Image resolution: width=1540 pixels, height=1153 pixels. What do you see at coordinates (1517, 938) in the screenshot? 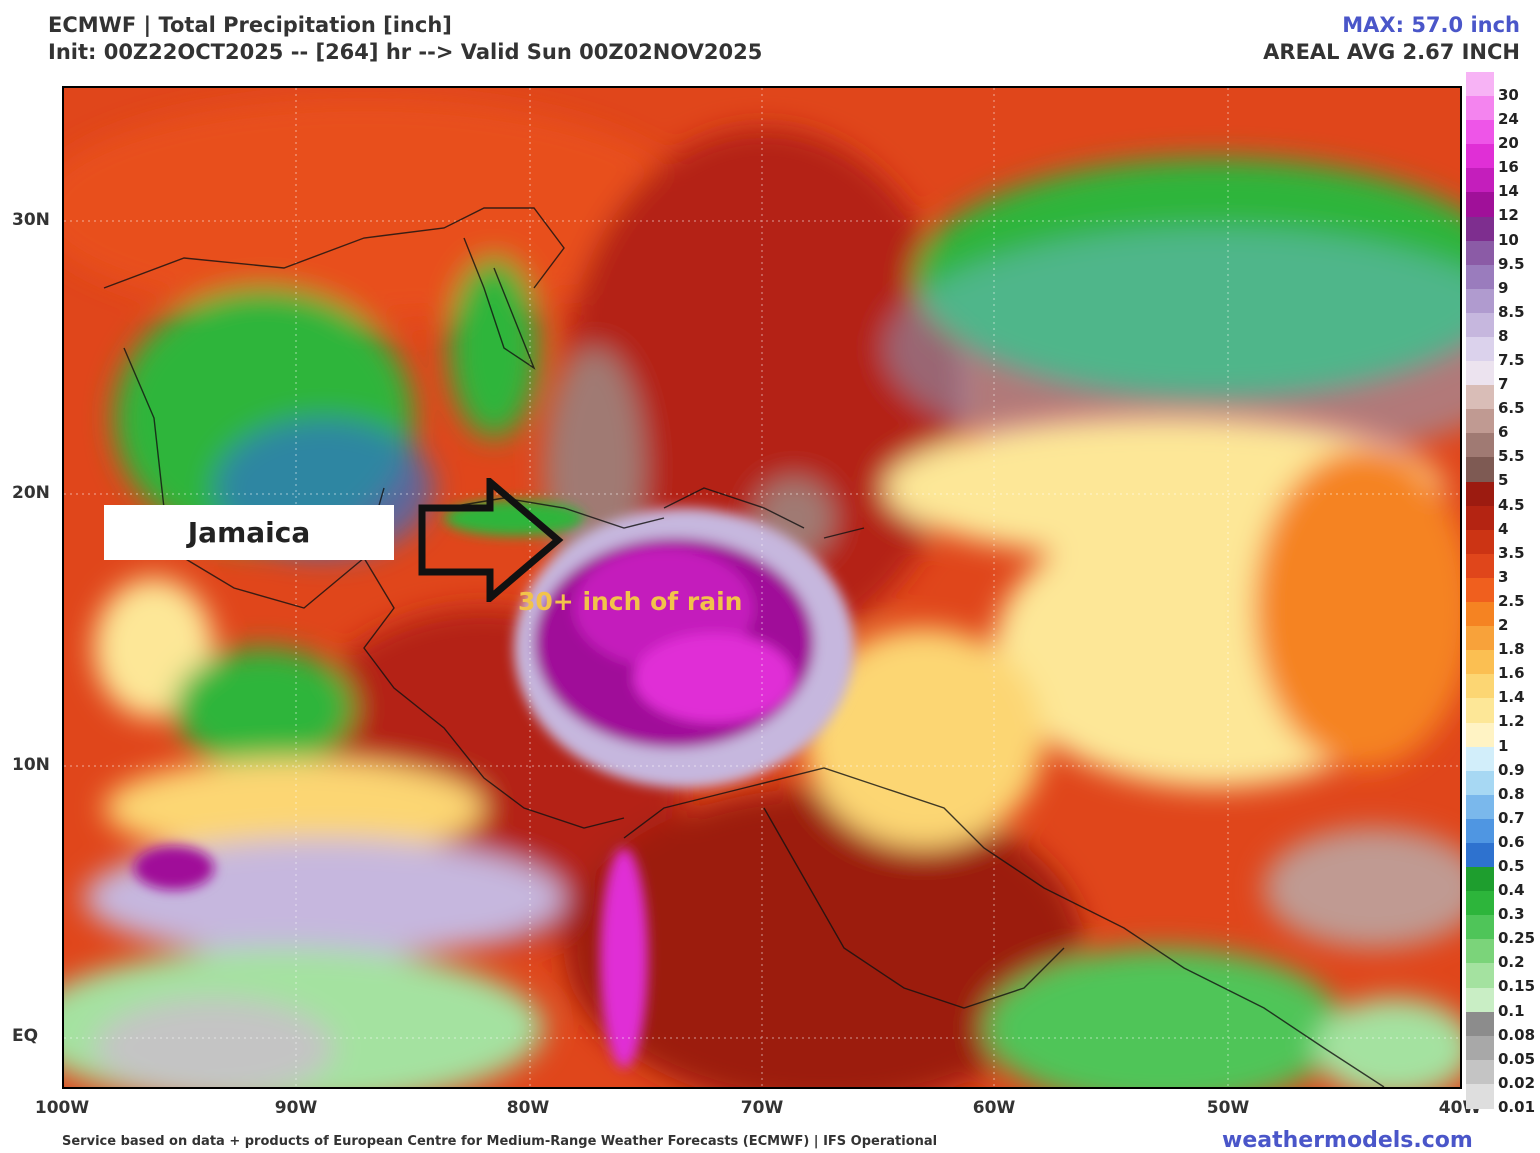
I see `color-scale-label: 0.25` at bounding box center [1517, 938].